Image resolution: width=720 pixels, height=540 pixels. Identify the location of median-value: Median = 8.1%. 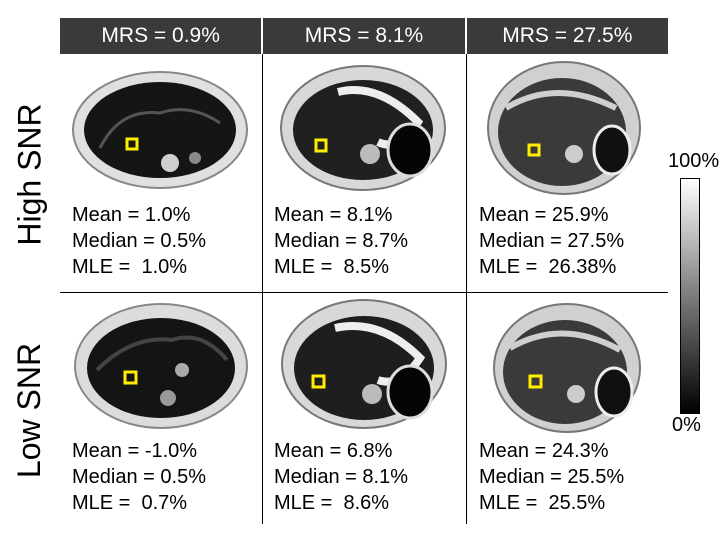
(341, 477).